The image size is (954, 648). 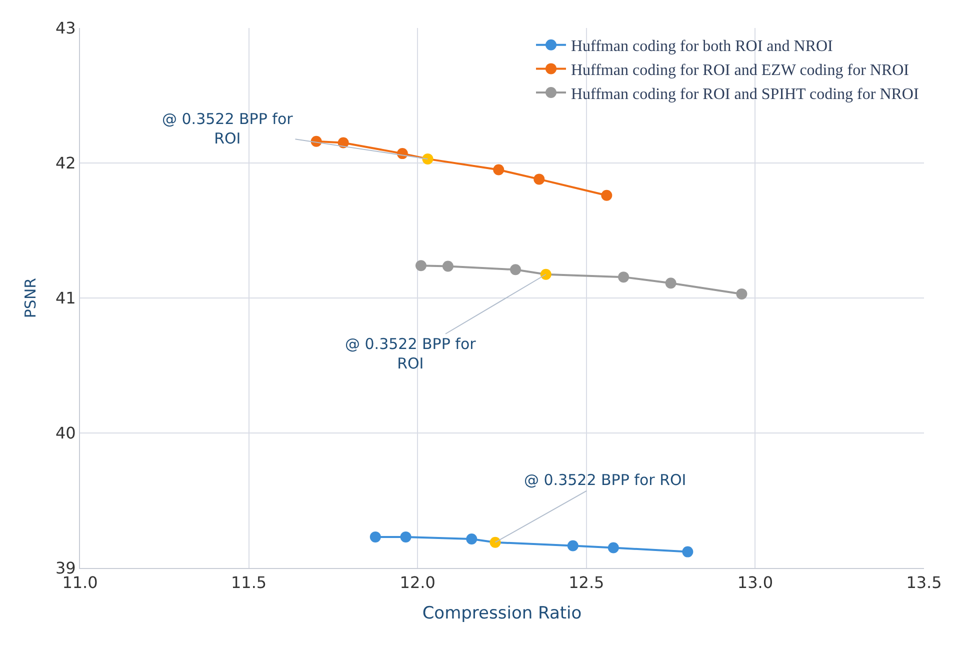 What do you see at coordinates (502, 614) in the screenshot?
I see `x-axis-title: Compression Ratio` at bounding box center [502, 614].